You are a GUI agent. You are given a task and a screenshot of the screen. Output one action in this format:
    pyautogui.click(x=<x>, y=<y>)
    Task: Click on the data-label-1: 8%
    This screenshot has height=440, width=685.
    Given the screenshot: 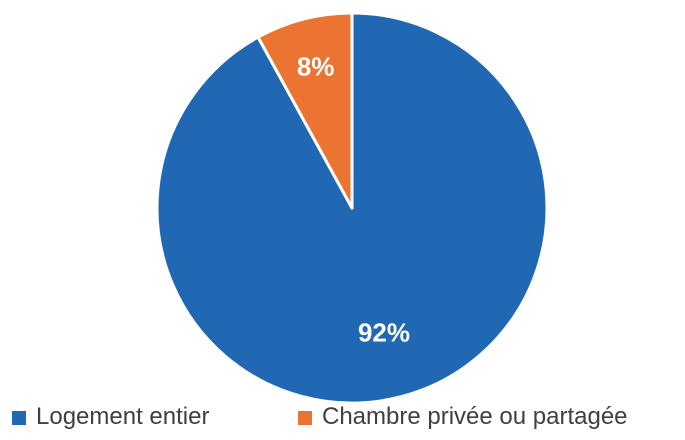 What is the action you would take?
    pyautogui.click(x=316, y=66)
    